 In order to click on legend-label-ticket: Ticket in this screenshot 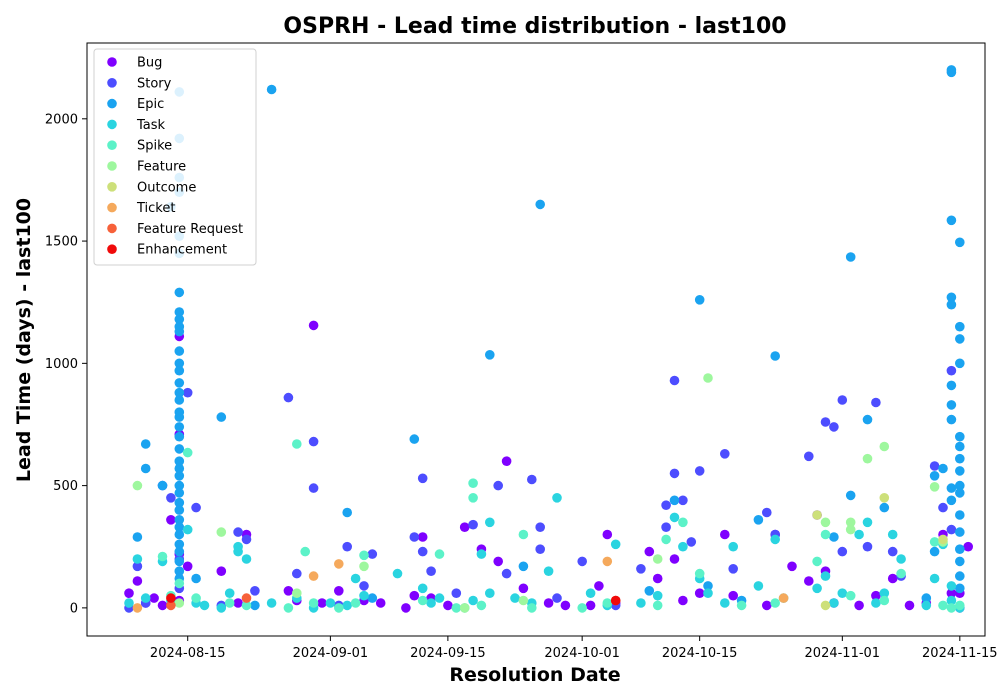, I will do `click(155, 208)`.